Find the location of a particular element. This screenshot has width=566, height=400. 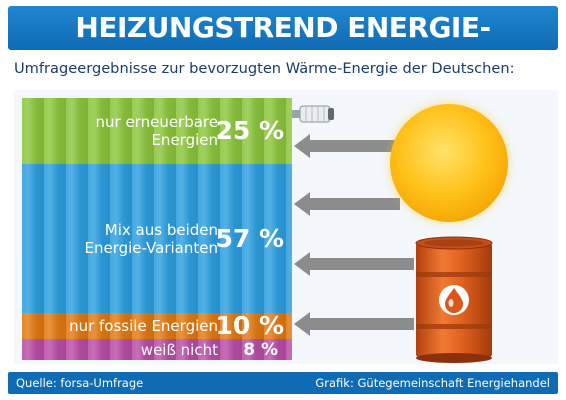

sun-icon is located at coordinates (449, 163).